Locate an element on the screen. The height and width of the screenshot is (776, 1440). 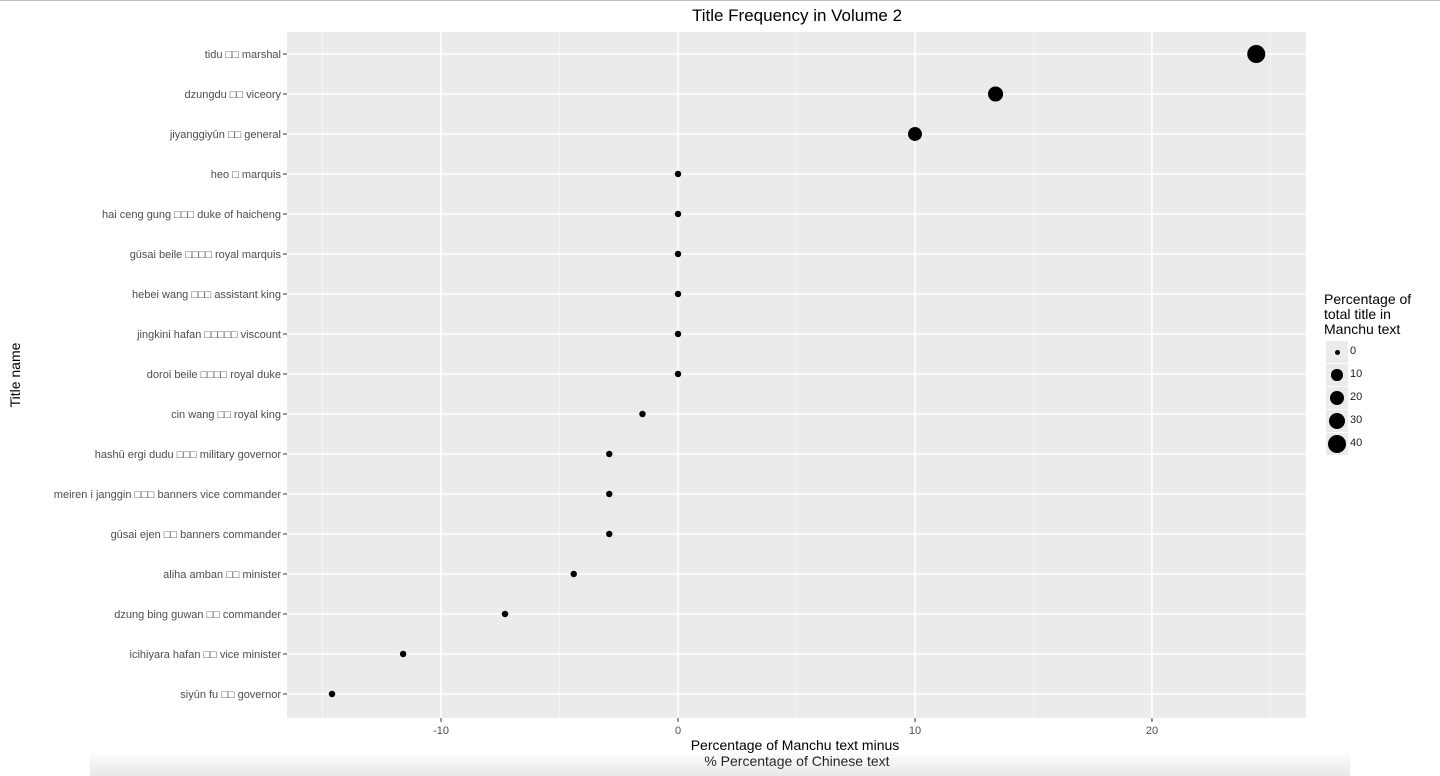
y-tick-label: jiyanggiyūn □□ general is located at coordinates (225, 135).